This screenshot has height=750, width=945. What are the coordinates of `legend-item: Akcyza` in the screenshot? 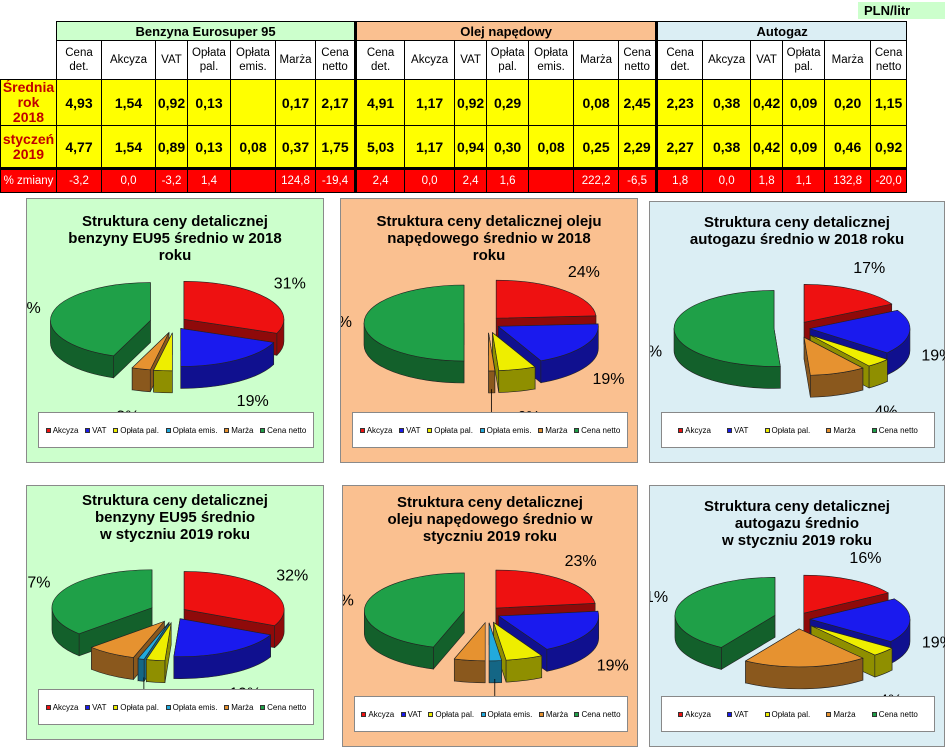 It's located at (694, 430).